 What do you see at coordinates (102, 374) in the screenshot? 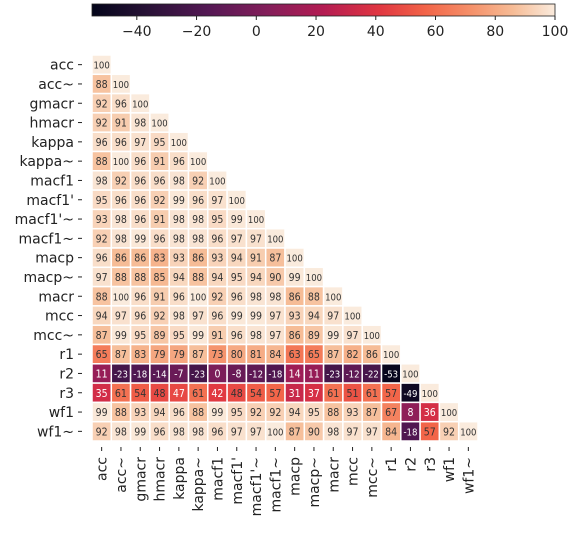
I see `cell-value-label: 11` at bounding box center [102, 374].